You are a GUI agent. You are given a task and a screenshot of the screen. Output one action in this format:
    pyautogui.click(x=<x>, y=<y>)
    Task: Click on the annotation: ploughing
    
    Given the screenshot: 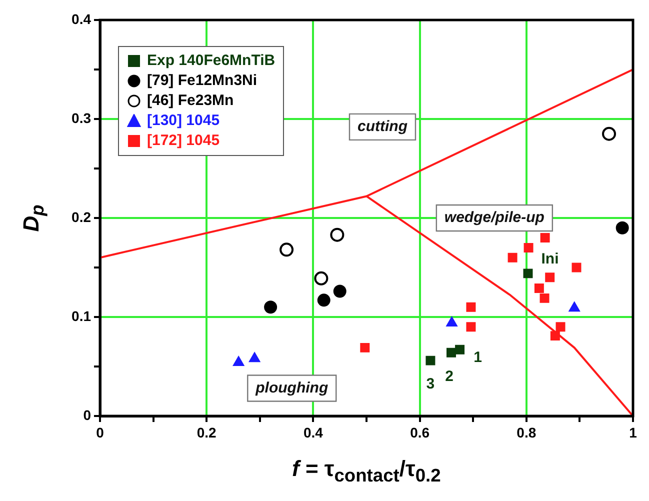 What is the action you would take?
    pyautogui.click(x=291, y=387)
    